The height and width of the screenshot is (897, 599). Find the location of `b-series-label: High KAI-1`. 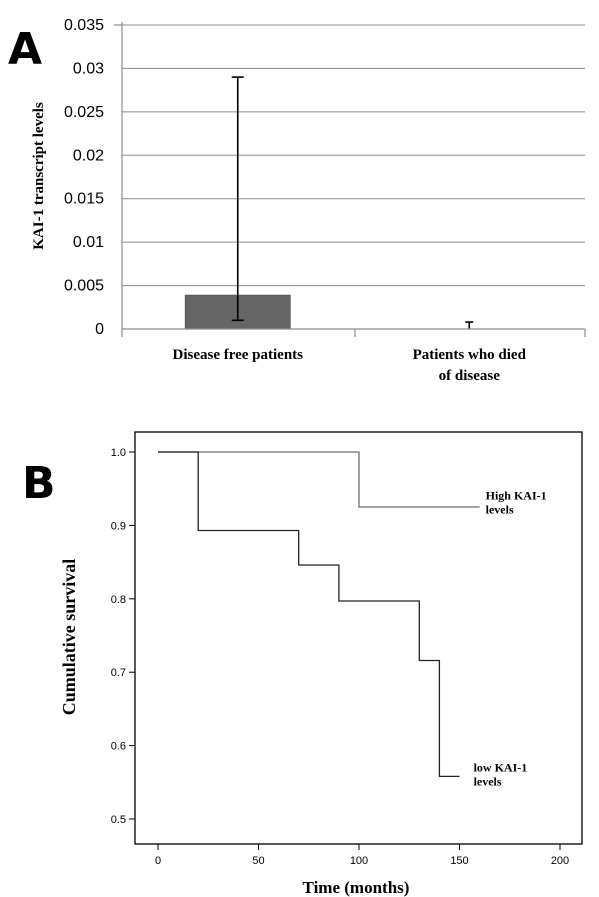

b-series-label: High KAI-1 is located at coordinates (516, 496).